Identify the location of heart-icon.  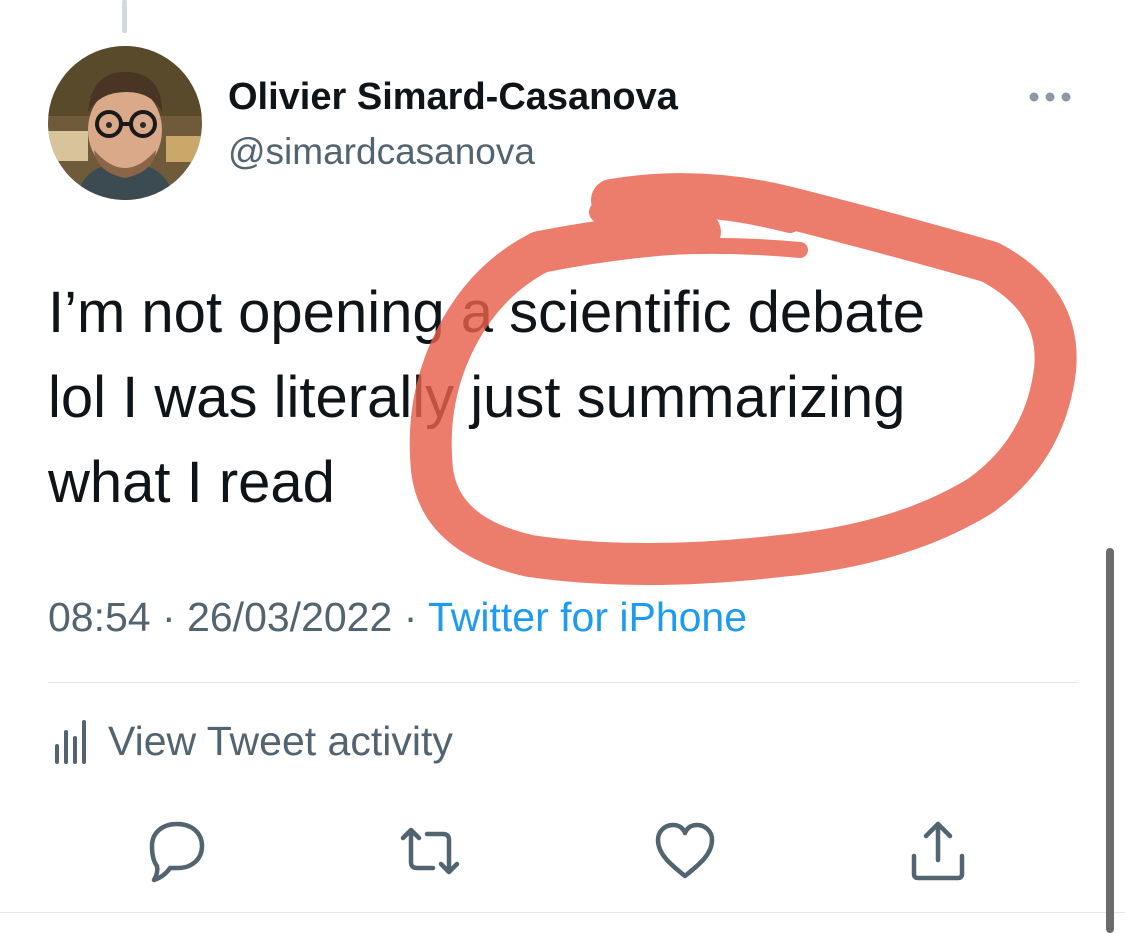
(685, 850).